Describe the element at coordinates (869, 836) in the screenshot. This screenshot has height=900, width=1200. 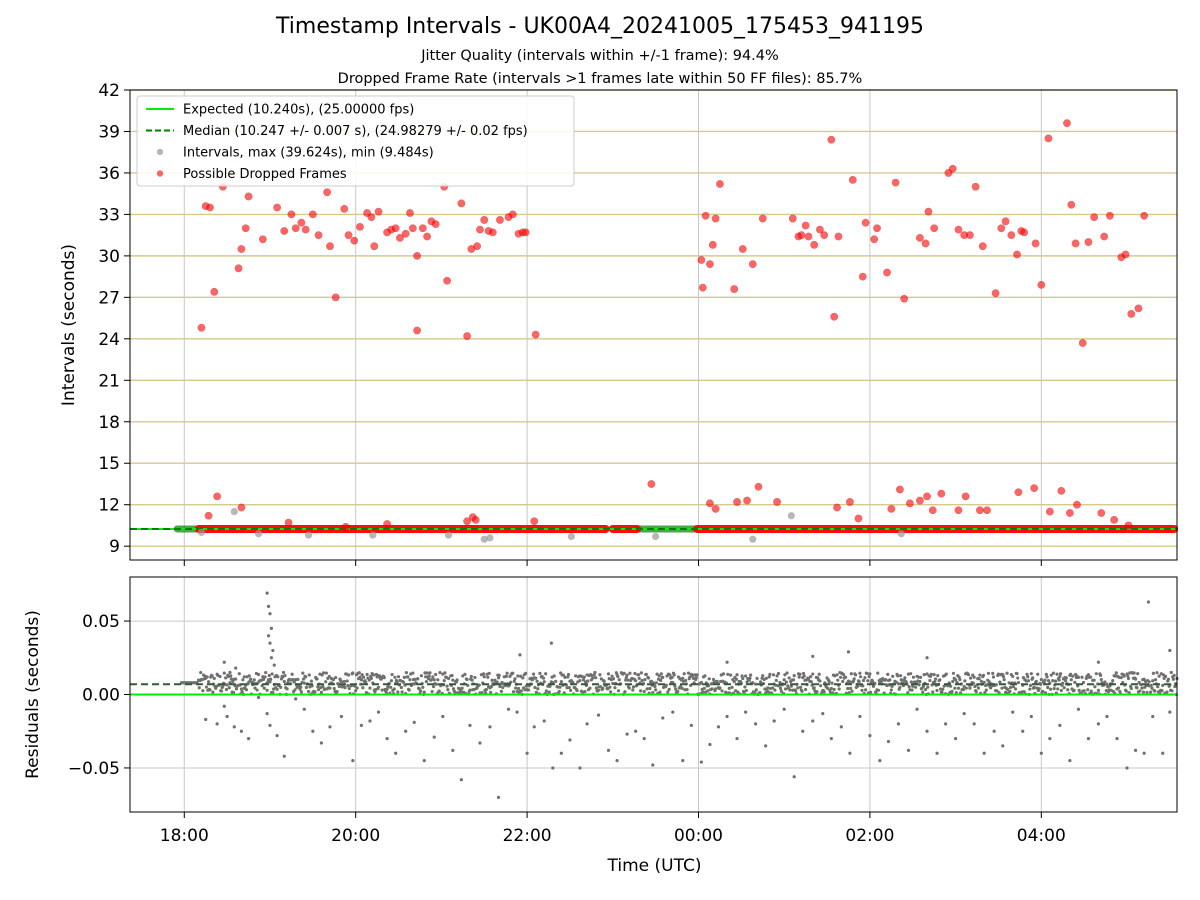
I see `x-tick-label-0200: 02:00` at that location.